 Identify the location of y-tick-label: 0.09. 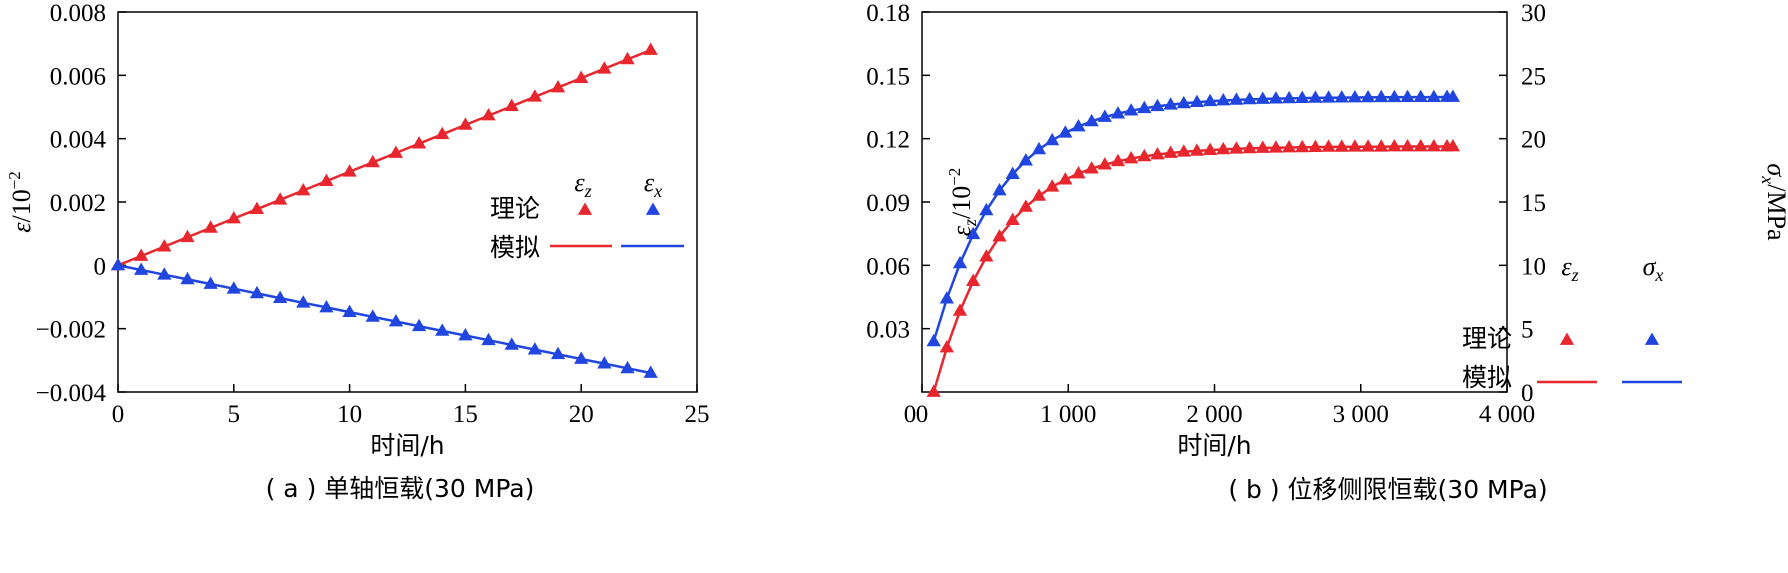
(888, 203).